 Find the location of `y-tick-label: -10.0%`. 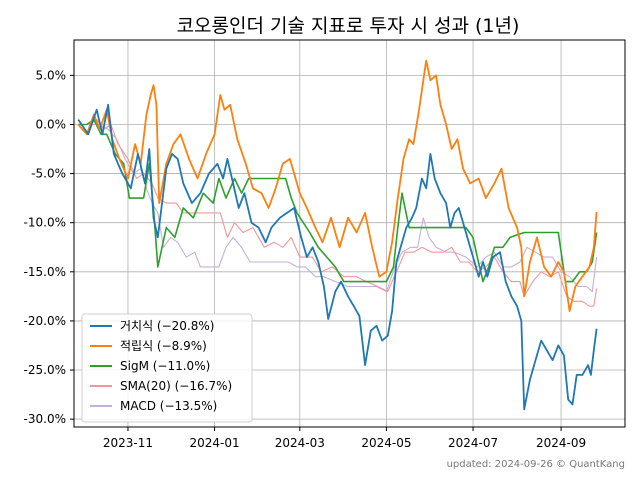

y-tick-label: -10.0% is located at coordinates (45, 223).